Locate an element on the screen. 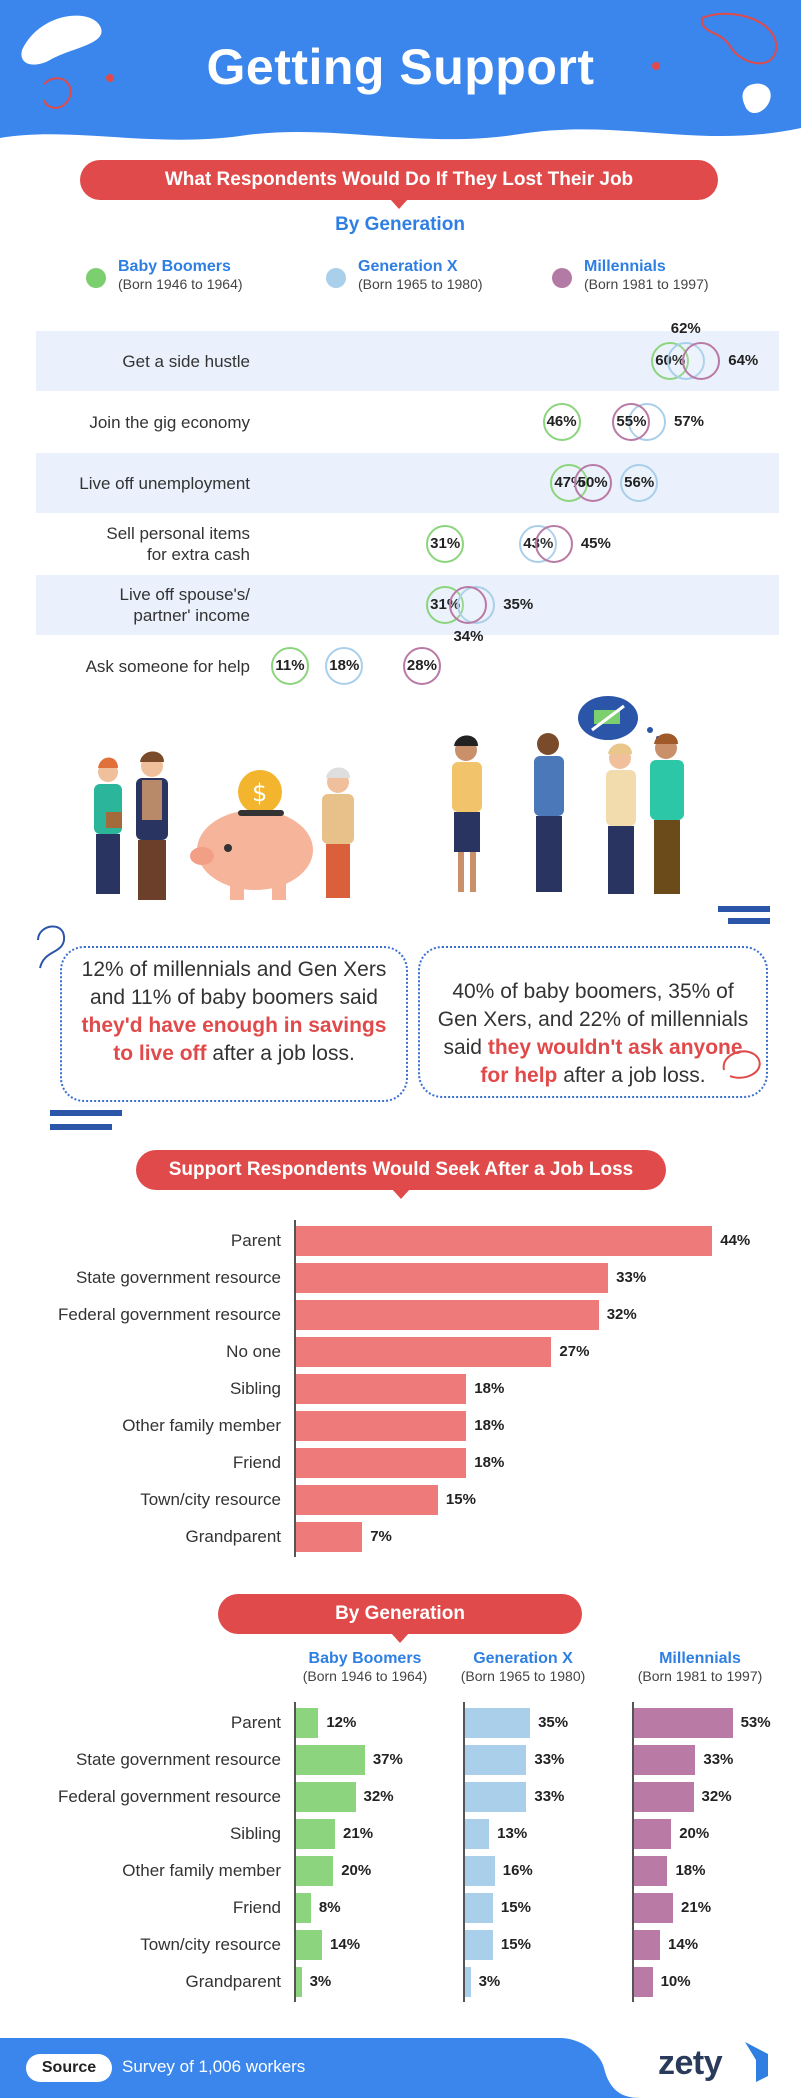 The height and width of the screenshot is (2098, 801). bubble-generation-x-live-off-unemployment is located at coordinates (639, 483).